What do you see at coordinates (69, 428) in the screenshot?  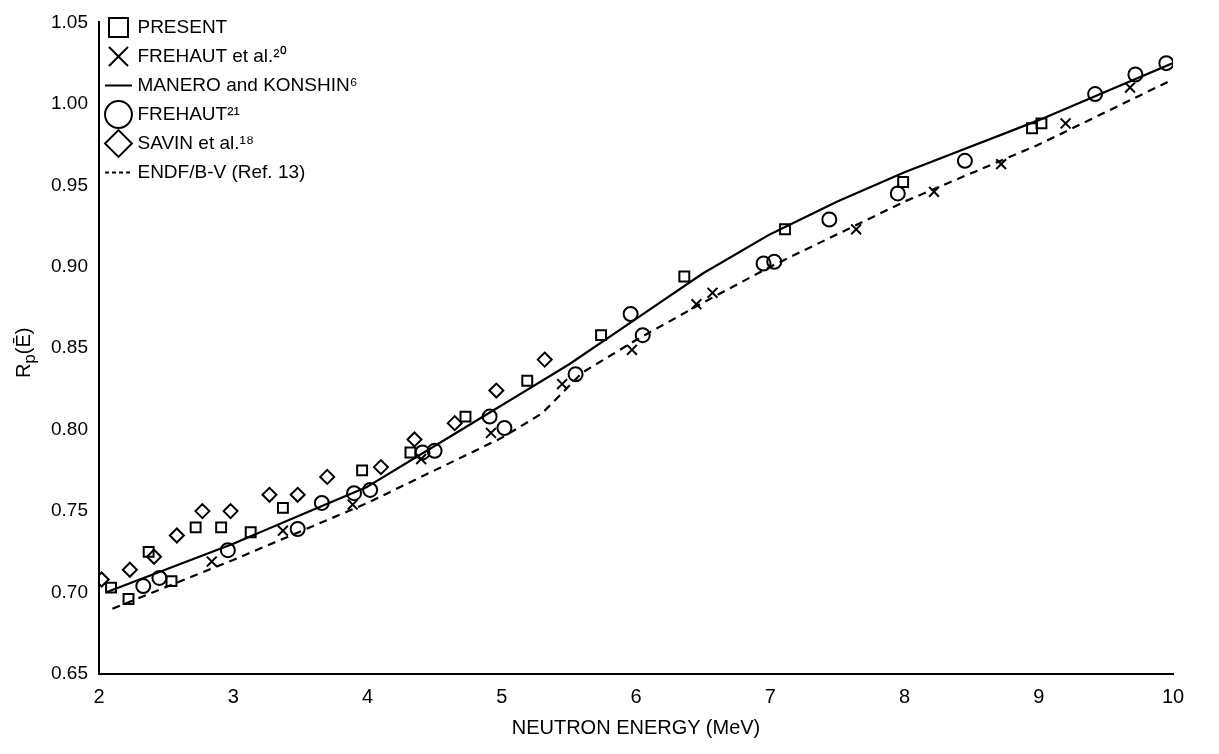 I see `y-tick-label: 0.80` at bounding box center [69, 428].